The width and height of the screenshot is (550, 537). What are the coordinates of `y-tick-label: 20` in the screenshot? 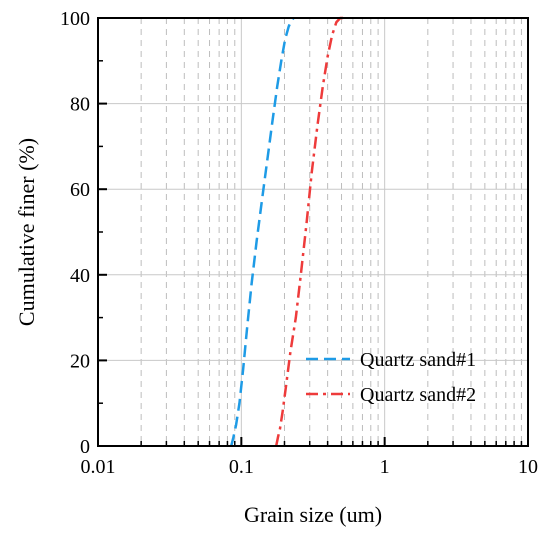 It's located at (80, 361).